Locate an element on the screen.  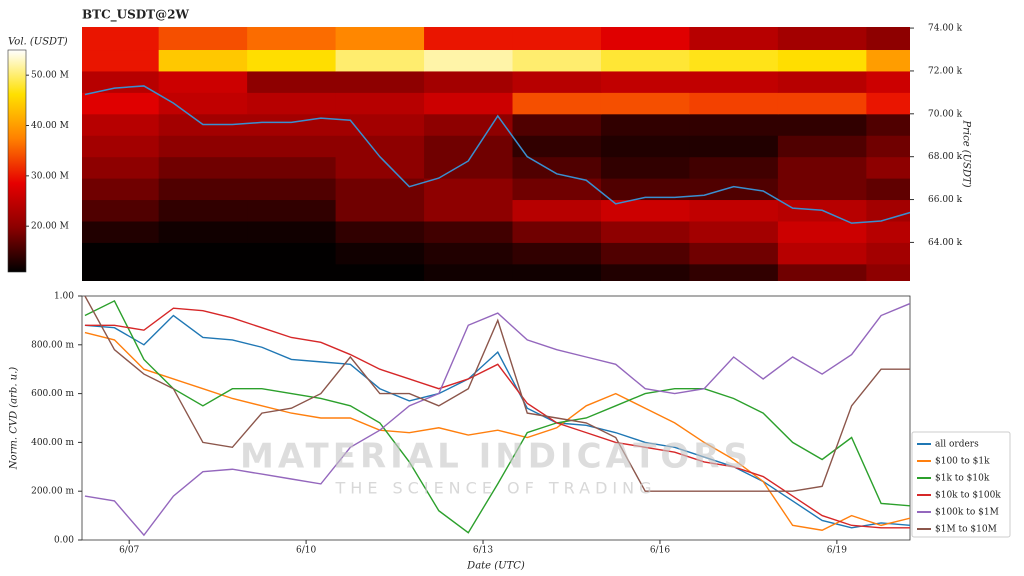
watermark: MATERIAL INDICATORS is located at coordinates (496, 457).